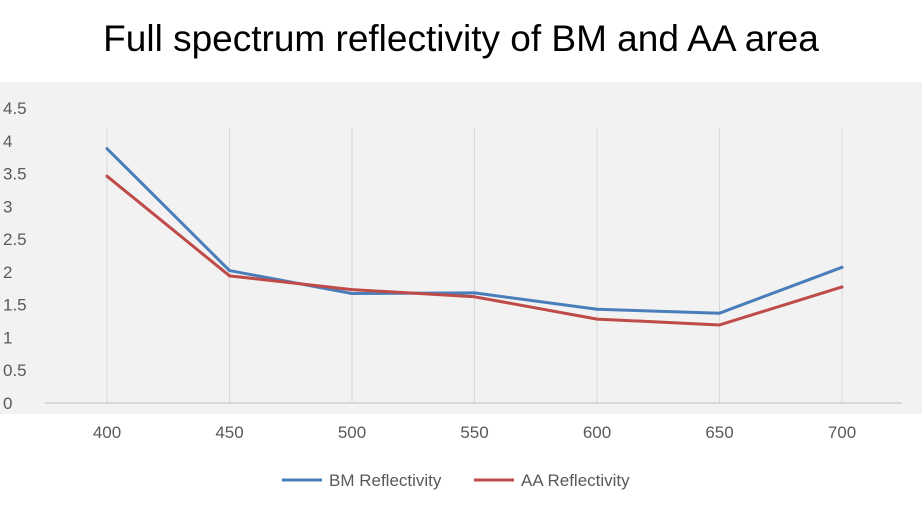 The image size is (922, 513). I want to click on x-tick-label: 600, so click(597, 432).